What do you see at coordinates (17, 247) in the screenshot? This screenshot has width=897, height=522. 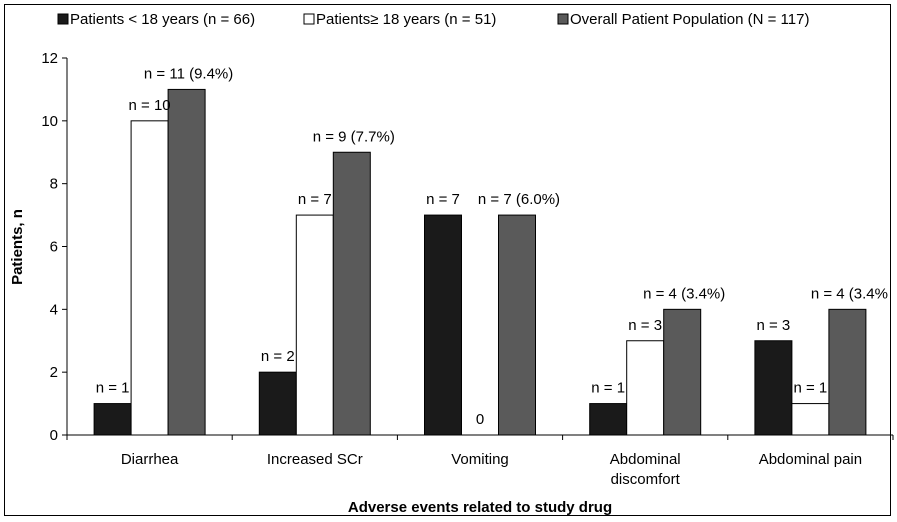 I see `y-axis-title: Patients, n` at bounding box center [17, 247].